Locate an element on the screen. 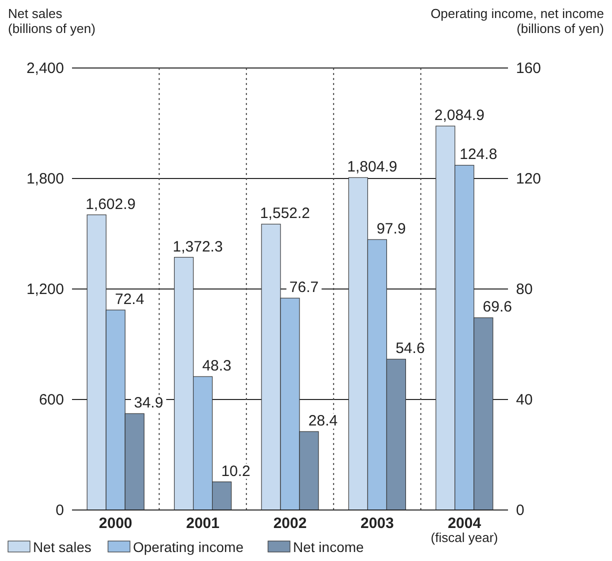 This screenshot has height=561, width=612. y-tick-label: 0 is located at coordinates (60, 510).